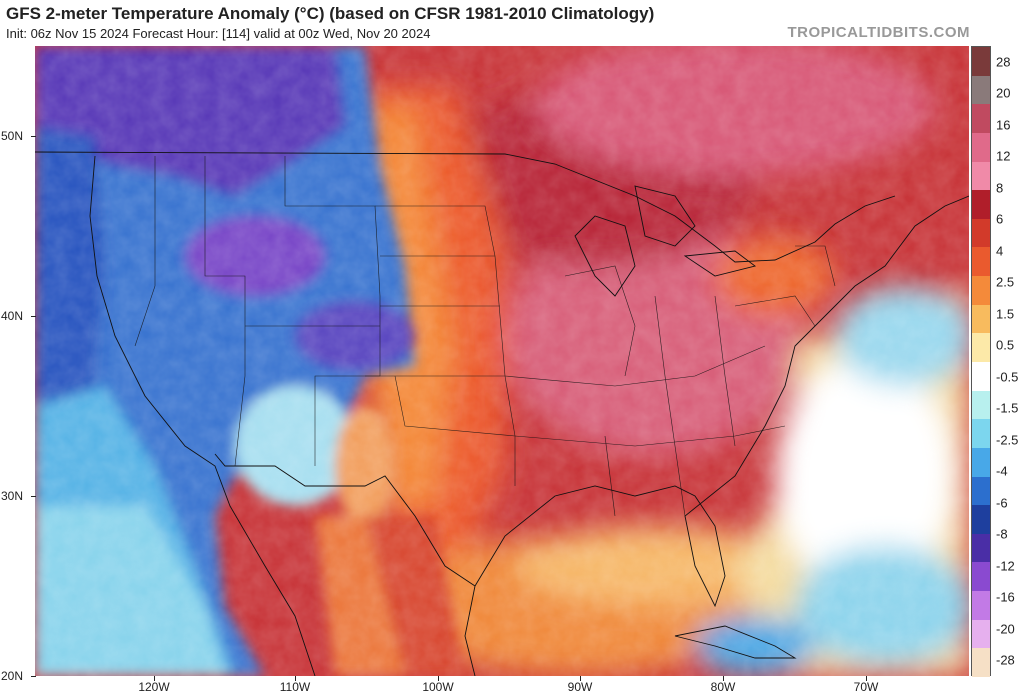 Image resolution: width=1024 pixels, height=696 pixels. I want to click on lon-tick-80w, so click(723, 678).